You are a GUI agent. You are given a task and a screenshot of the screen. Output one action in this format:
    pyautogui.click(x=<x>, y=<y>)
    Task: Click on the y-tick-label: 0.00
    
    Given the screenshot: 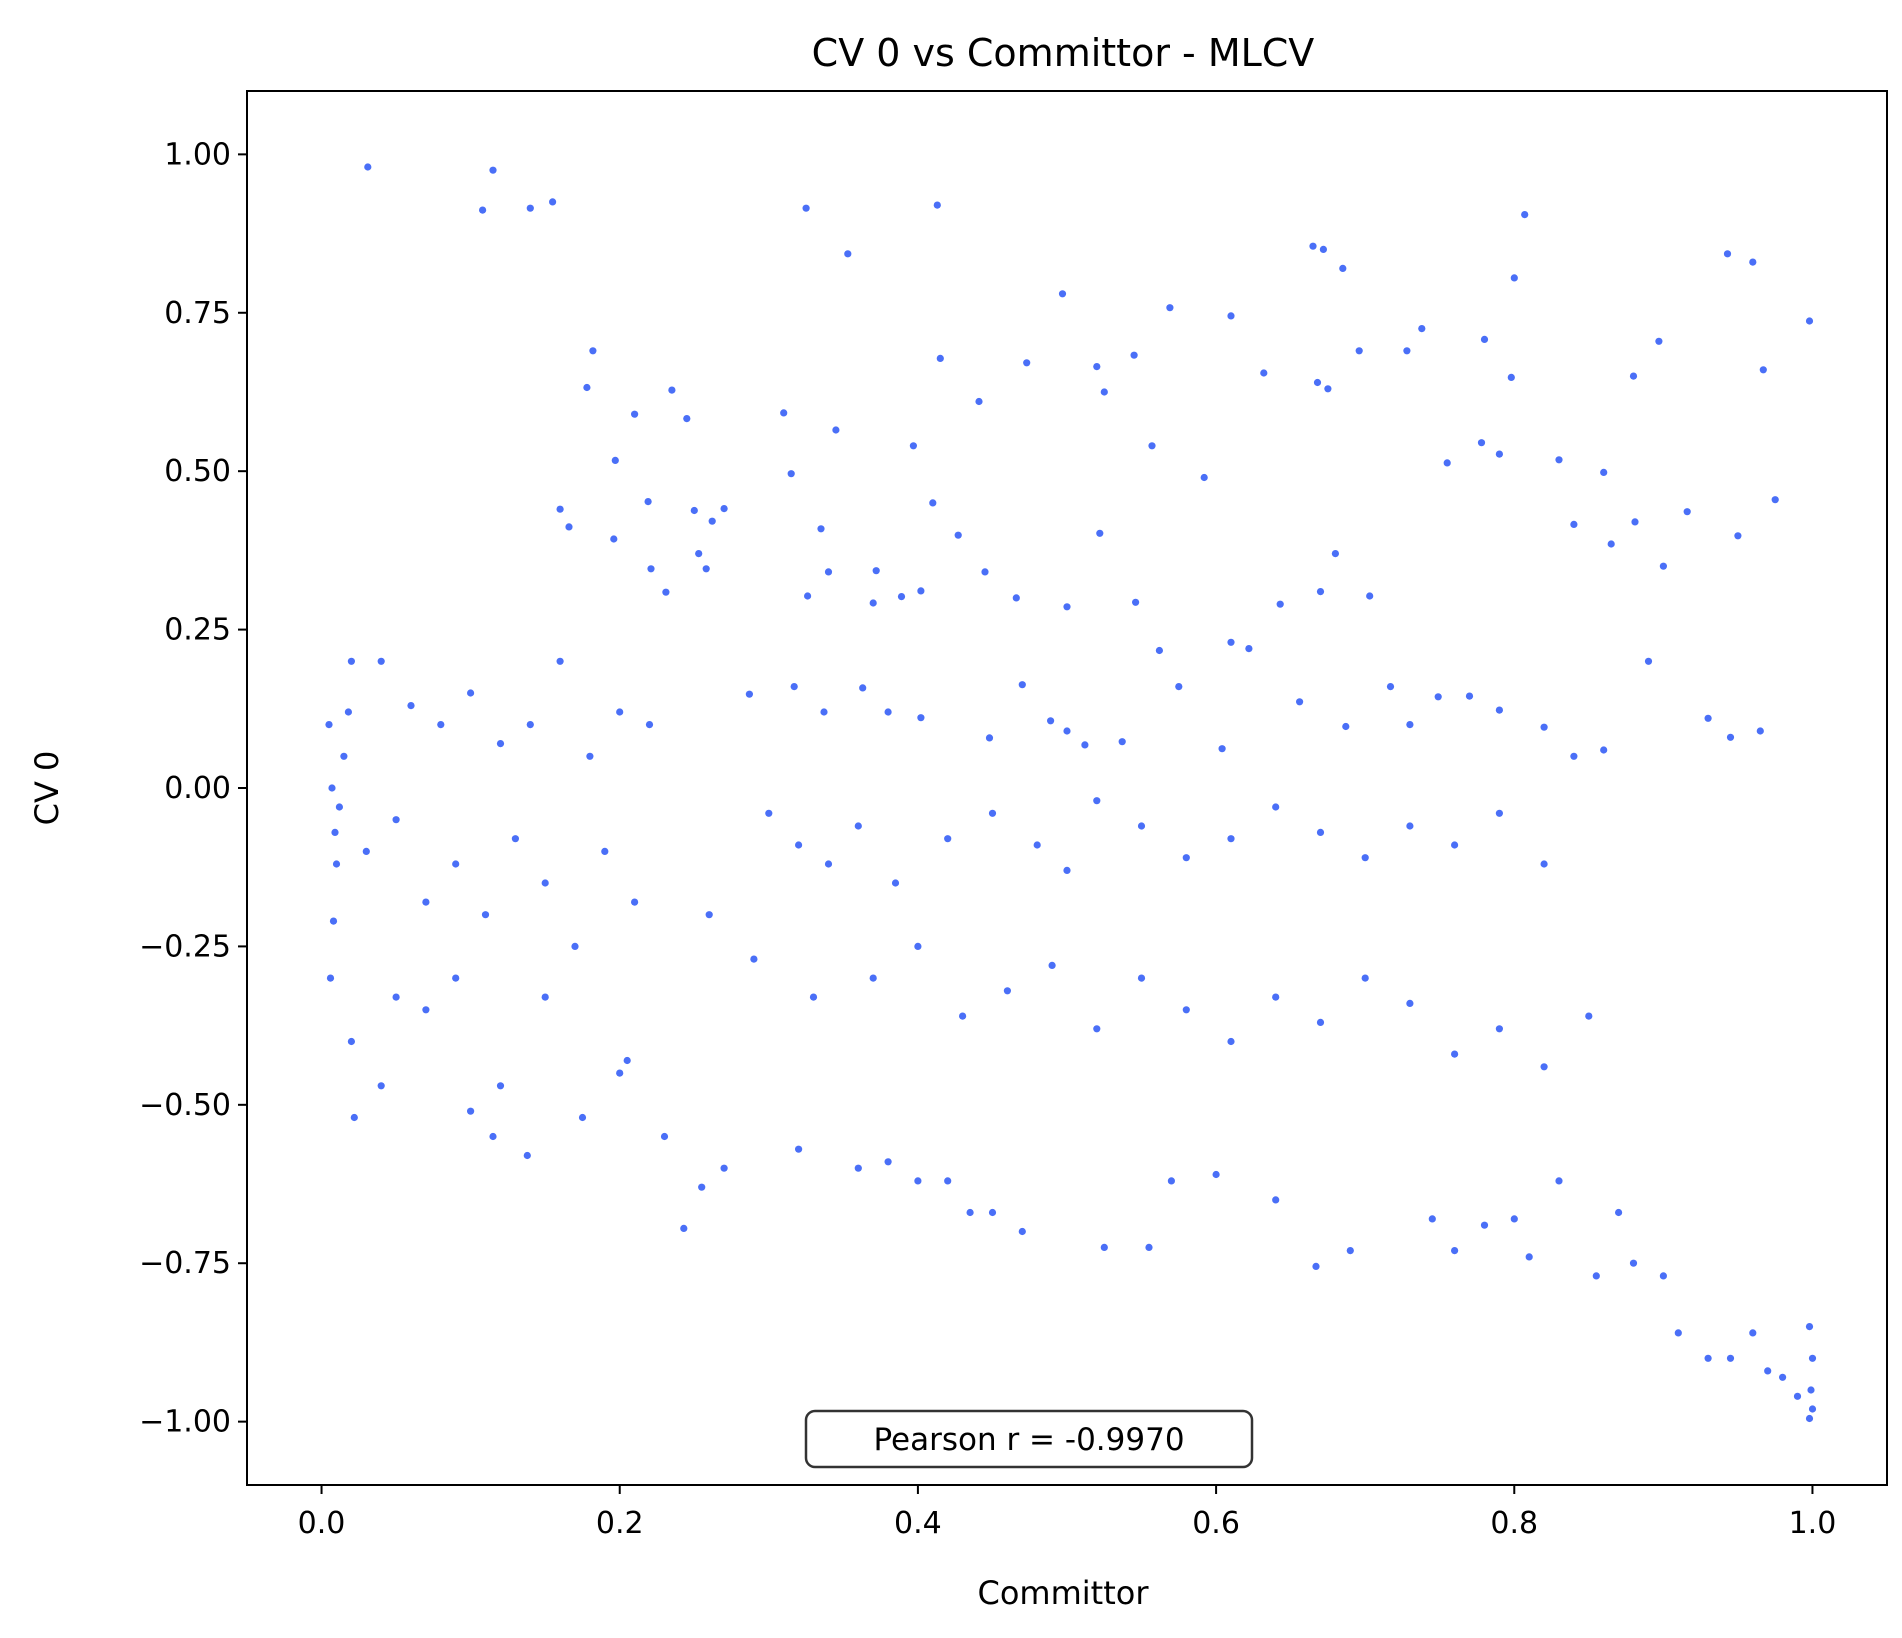 What is the action you would take?
    pyautogui.click(x=197, y=788)
    